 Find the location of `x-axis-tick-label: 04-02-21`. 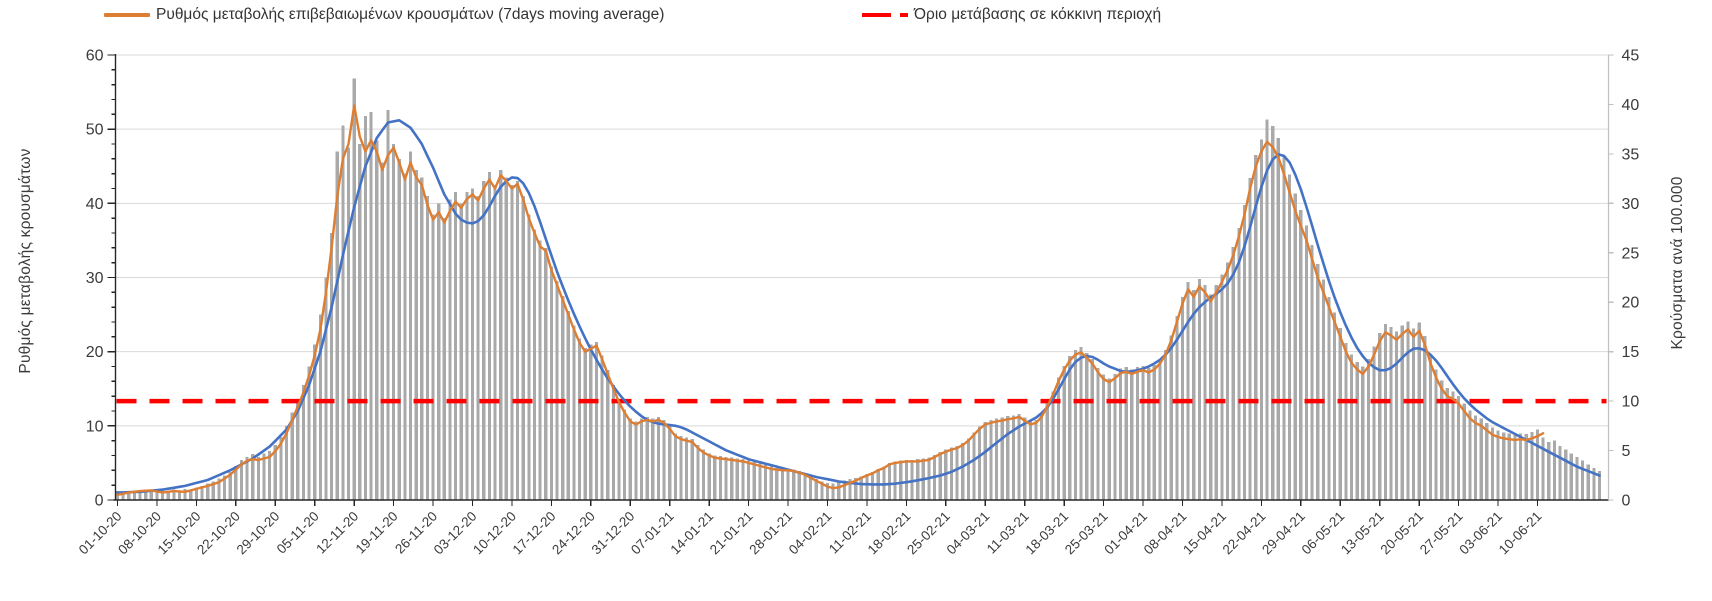

x-axis-tick-label: 04-02-21 is located at coordinates (810, 533).